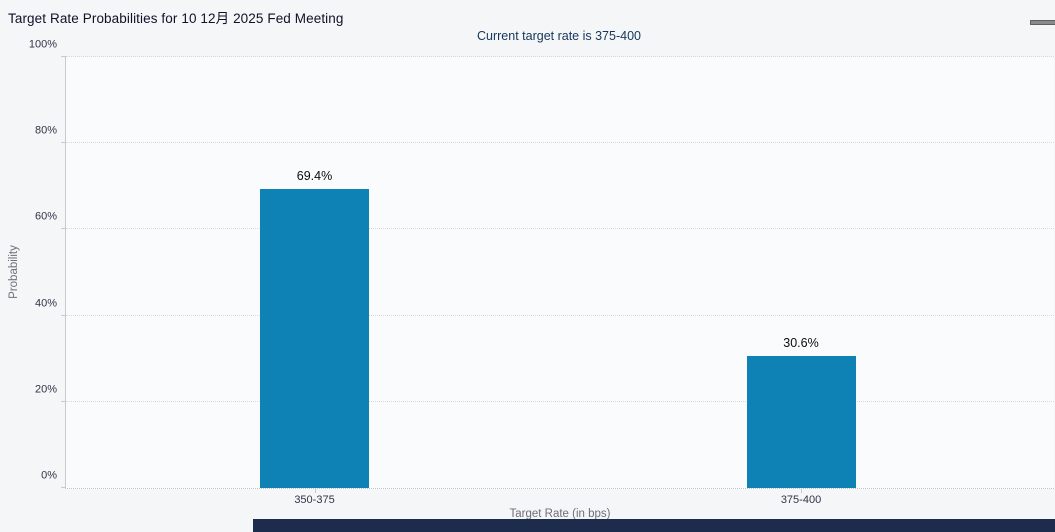  Describe the element at coordinates (1042, 22) in the screenshot. I see `hamburger-bar` at that location.